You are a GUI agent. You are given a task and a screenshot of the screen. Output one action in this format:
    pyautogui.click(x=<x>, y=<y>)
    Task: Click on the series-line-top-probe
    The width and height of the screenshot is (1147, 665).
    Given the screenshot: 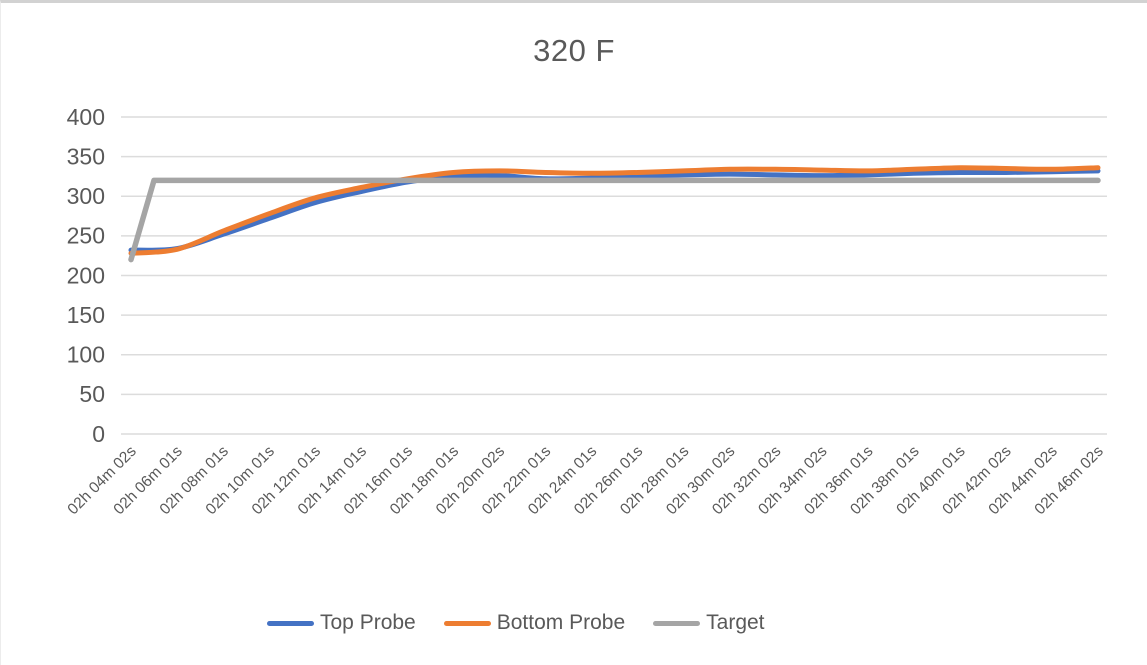 What is the action you would take?
    pyautogui.click(x=614, y=210)
    